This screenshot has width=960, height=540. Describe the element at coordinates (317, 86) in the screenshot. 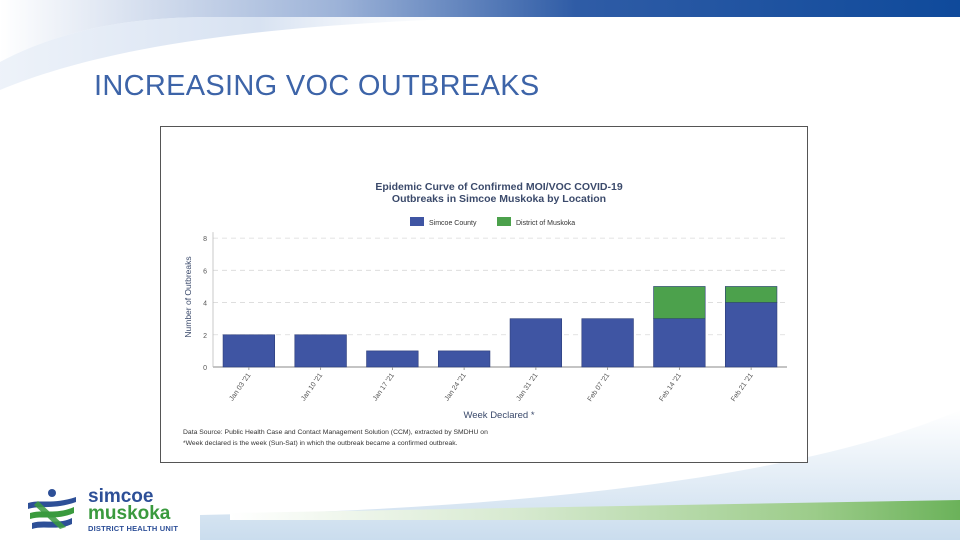

I see `slide-title: INCREASING VOC OUTBREAKS` at that location.